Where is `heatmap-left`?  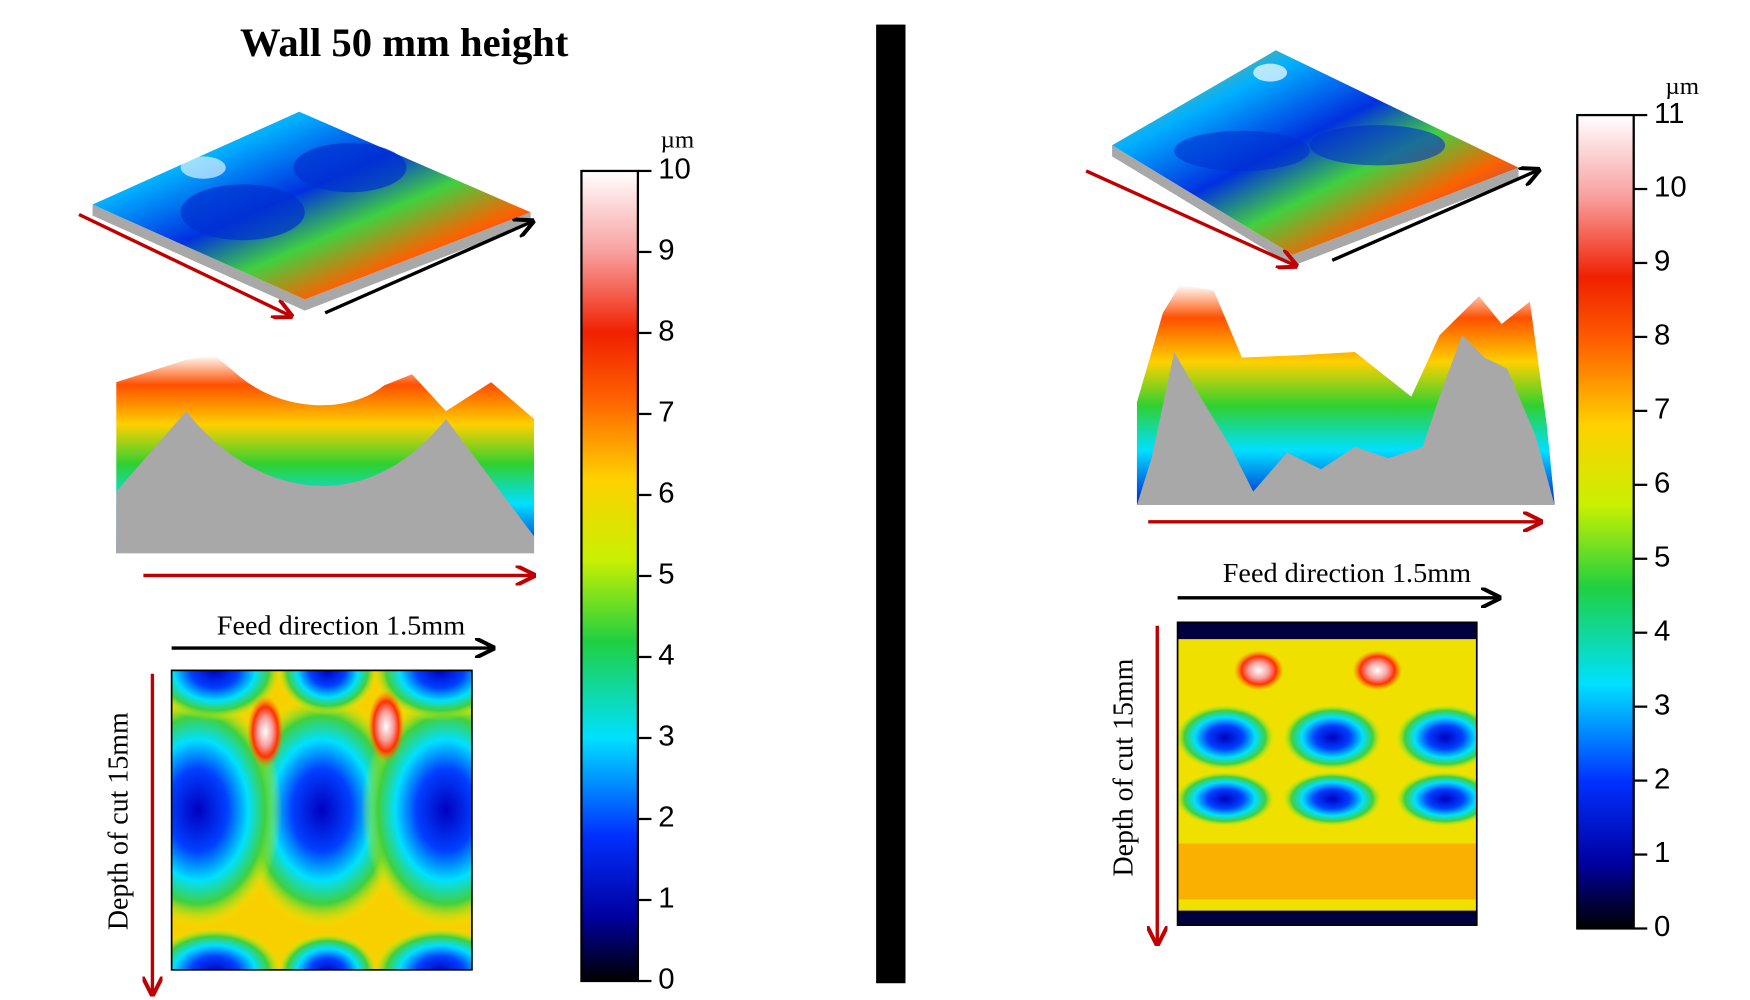
heatmap-left is located at coordinates (321, 820).